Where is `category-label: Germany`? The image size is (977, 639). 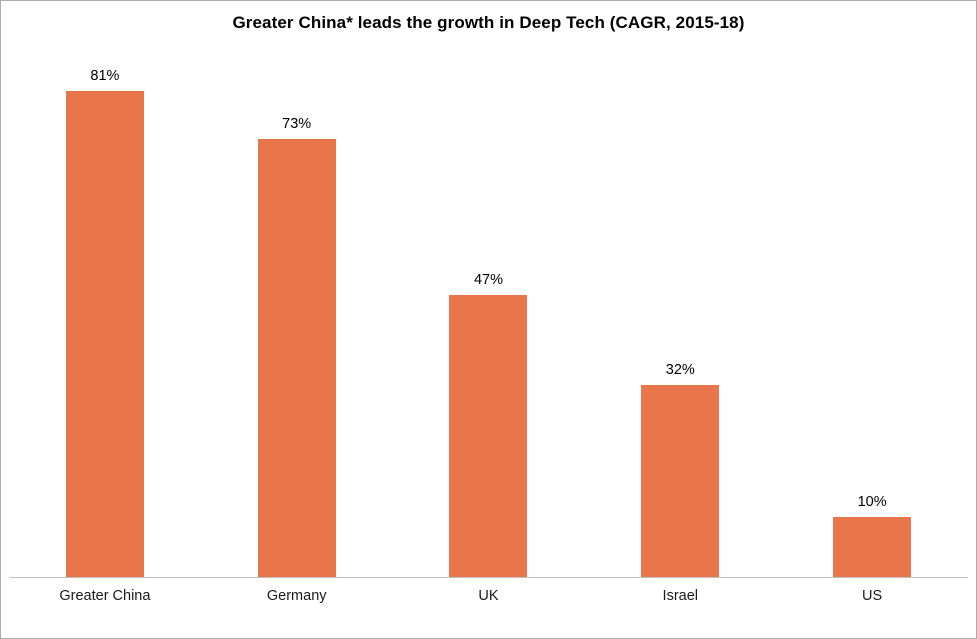 category-label: Germany is located at coordinates (296, 596).